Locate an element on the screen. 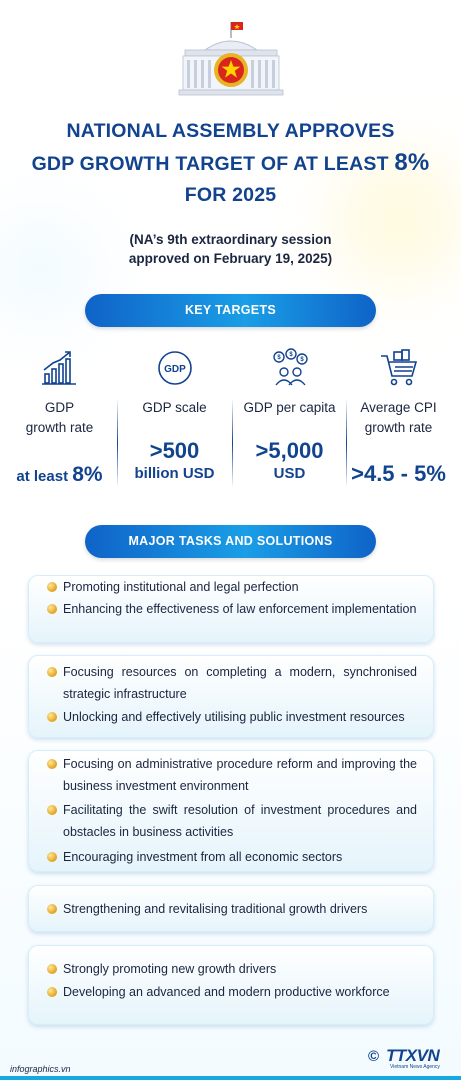 This screenshot has height=1080, width=461. task-text: Strongly promoting new growth drivers is located at coordinates (170, 969).